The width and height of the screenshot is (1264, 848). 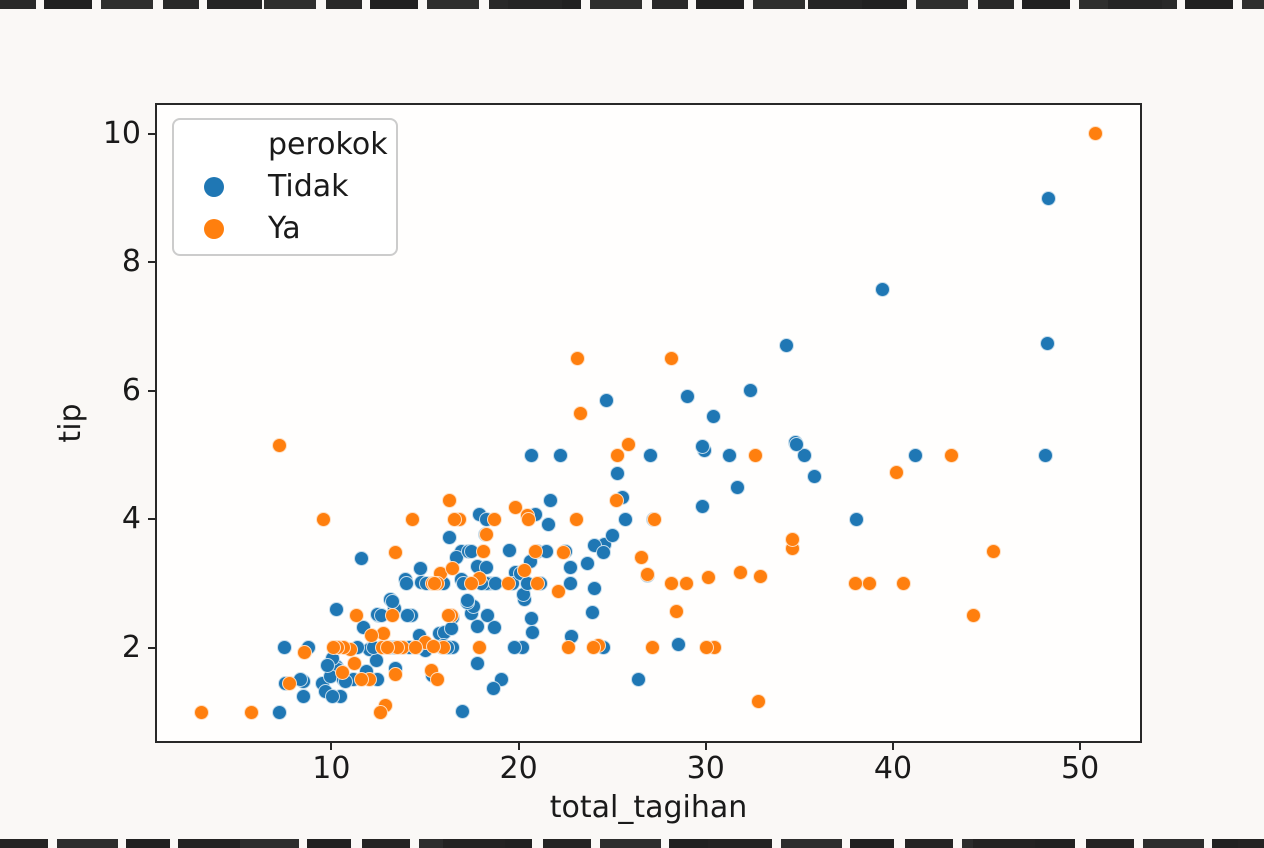 I want to click on legend-entry-ya: Ya, so click(x=285, y=229).